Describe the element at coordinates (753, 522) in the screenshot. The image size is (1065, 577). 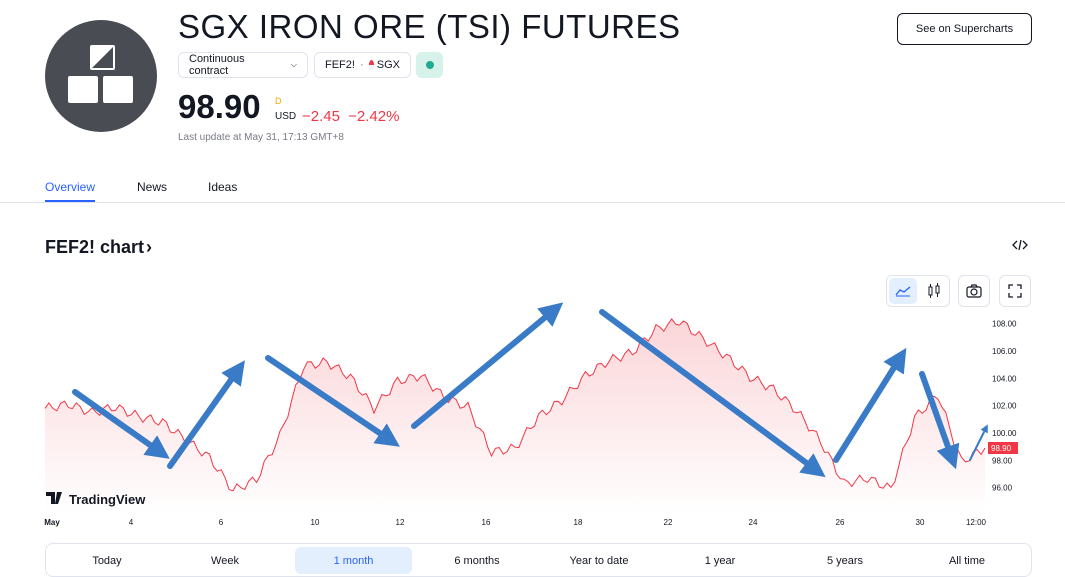
I see `x-tick-label: 24` at that location.